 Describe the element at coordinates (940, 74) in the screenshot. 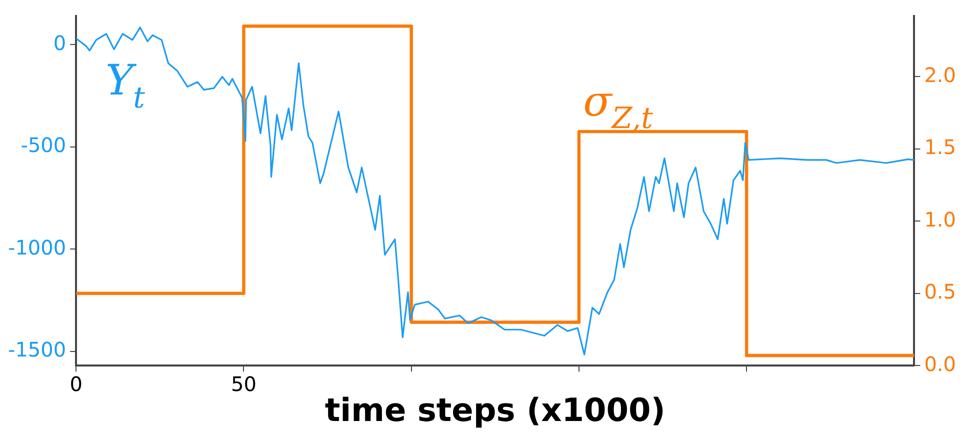

I see `y2-tick-label: 2.0` at that location.